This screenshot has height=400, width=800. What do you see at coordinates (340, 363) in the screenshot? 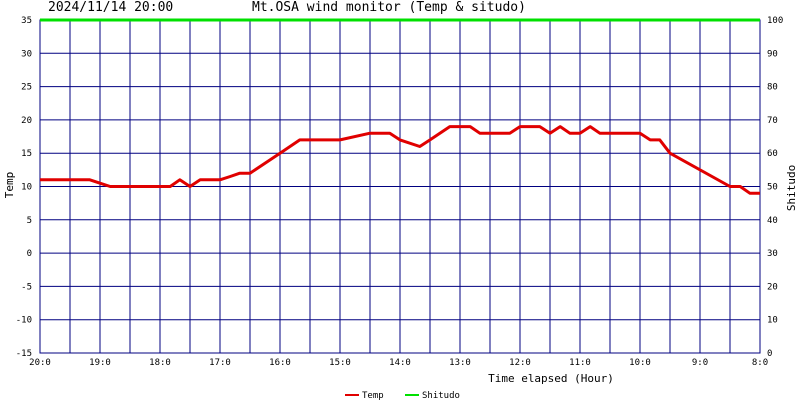
I see `x-tick-label: 15:0` at bounding box center [340, 363].